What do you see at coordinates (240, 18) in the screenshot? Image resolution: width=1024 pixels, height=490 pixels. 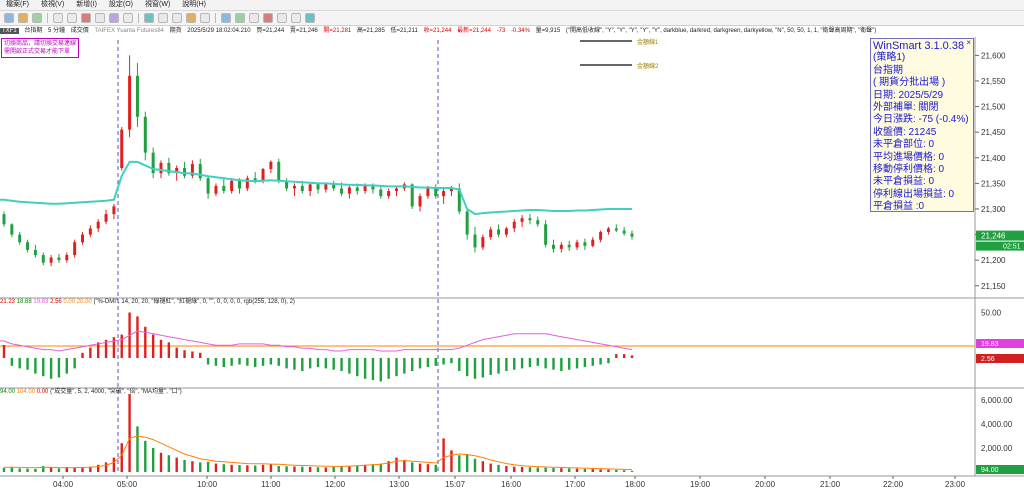 I see `strategy-icon` at bounding box center [240, 18].